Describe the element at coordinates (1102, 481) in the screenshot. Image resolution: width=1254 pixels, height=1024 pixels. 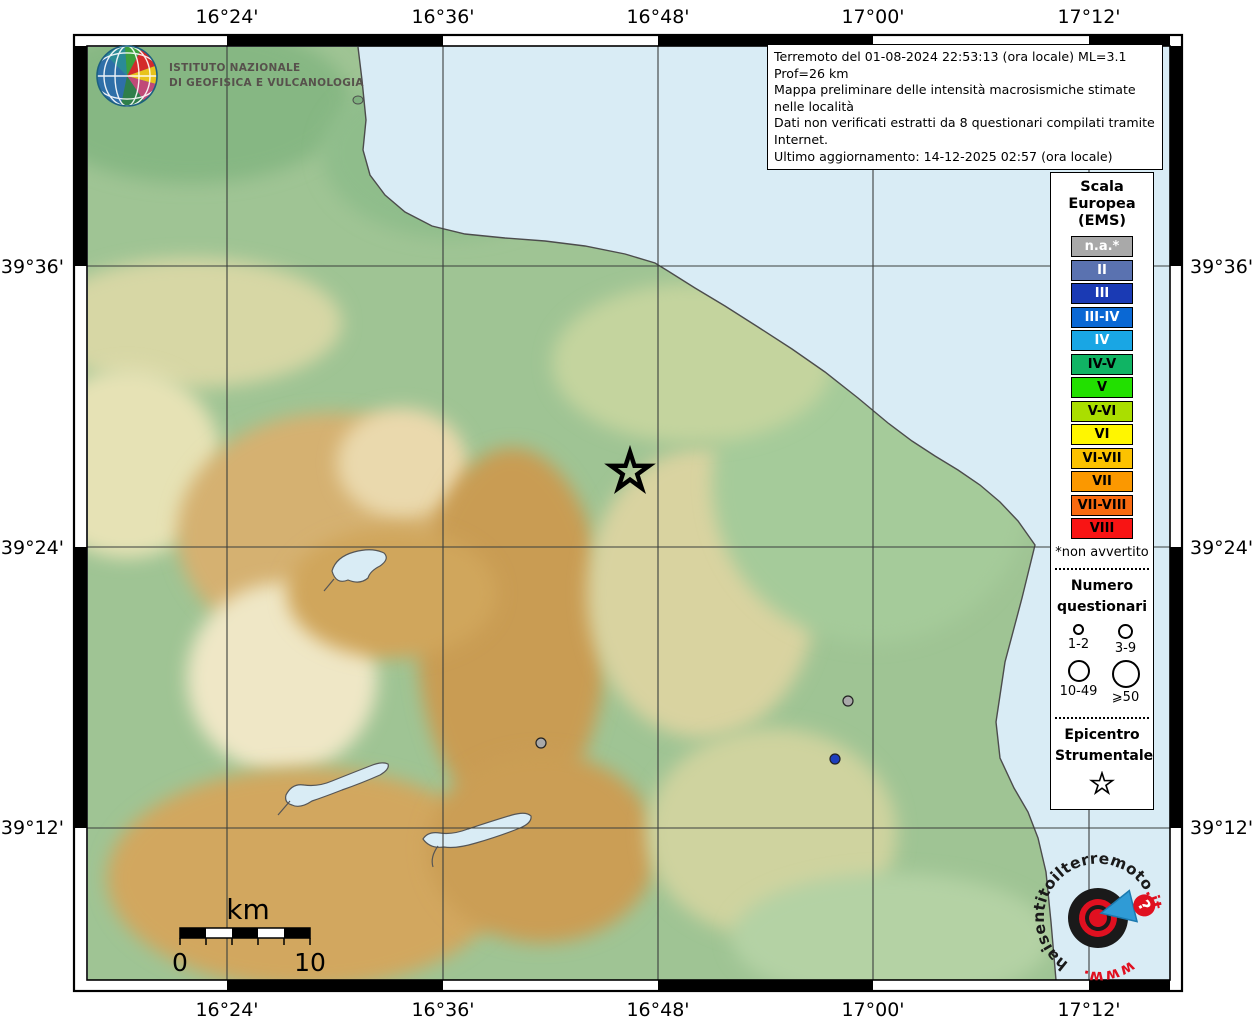
I see `intensity-swatch-vii: VII` at that location.